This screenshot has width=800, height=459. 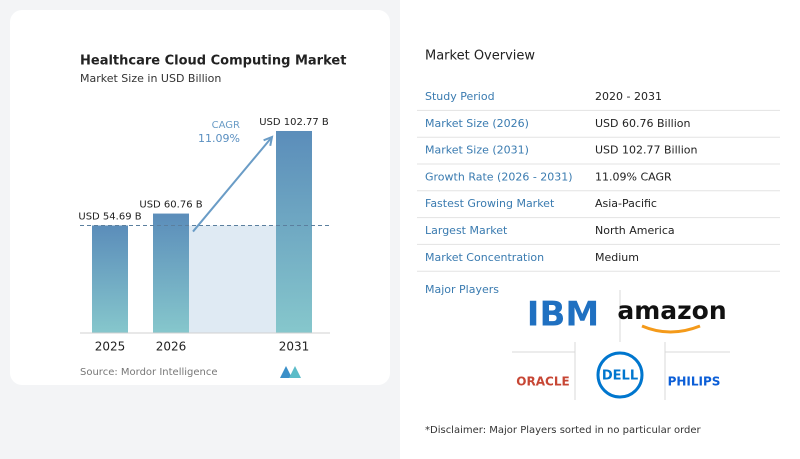 What do you see at coordinates (460, 96) in the screenshot?
I see `row-key: Study Period` at bounding box center [460, 96].